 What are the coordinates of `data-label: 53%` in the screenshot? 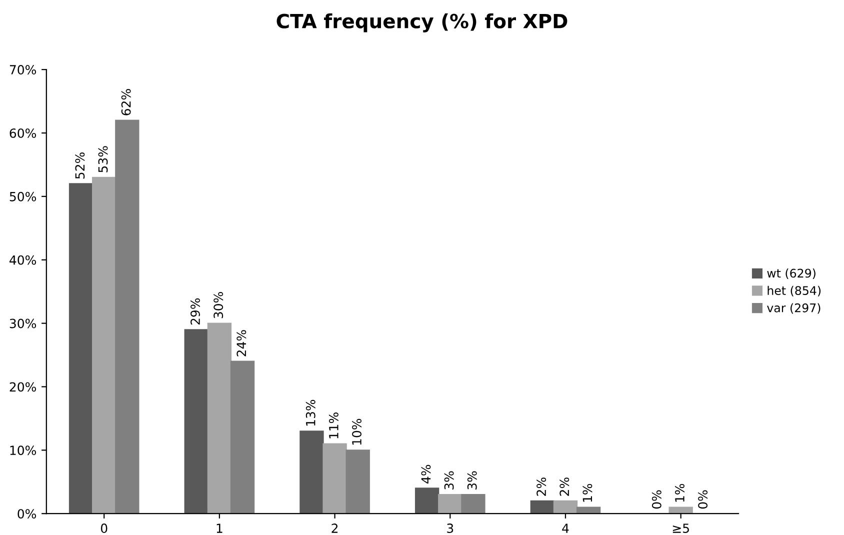 It's located at (103, 159).